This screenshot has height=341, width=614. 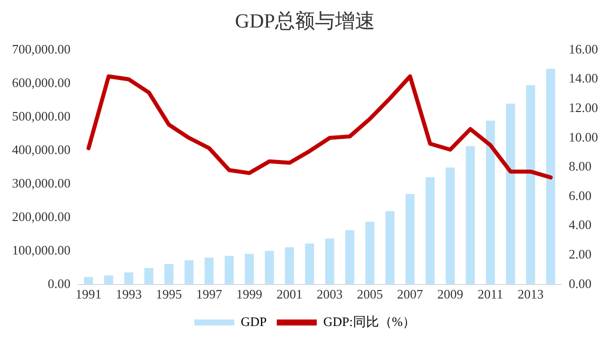 What do you see at coordinates (491, 294) in the screenshot?
I see `x-tick-label: 2011` at bounding box center [491, 294].